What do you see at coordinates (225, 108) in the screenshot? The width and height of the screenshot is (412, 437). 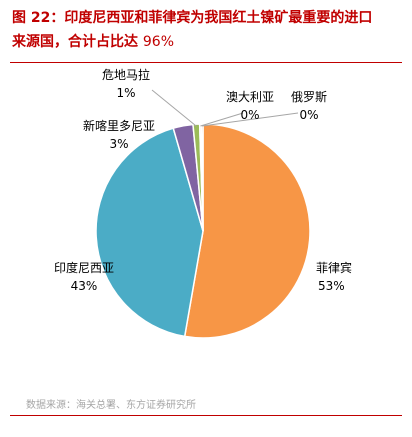 I see `leader-lines` at bounding box center [225, 108].